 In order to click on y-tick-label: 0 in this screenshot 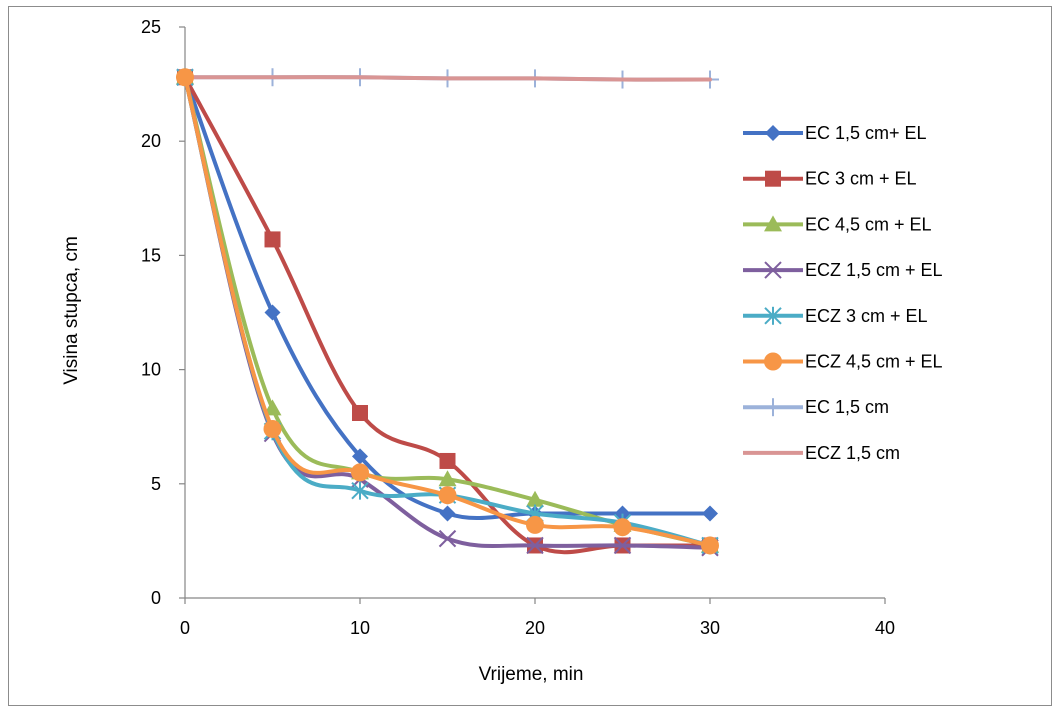, I will do `click(156, 598)`.